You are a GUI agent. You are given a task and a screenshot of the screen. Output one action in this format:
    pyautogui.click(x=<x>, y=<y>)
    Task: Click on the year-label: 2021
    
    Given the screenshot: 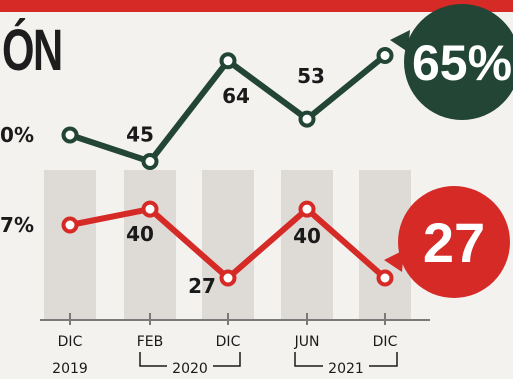 What is the action you would take?
    pyautogui.click(x=346, y=369)
    